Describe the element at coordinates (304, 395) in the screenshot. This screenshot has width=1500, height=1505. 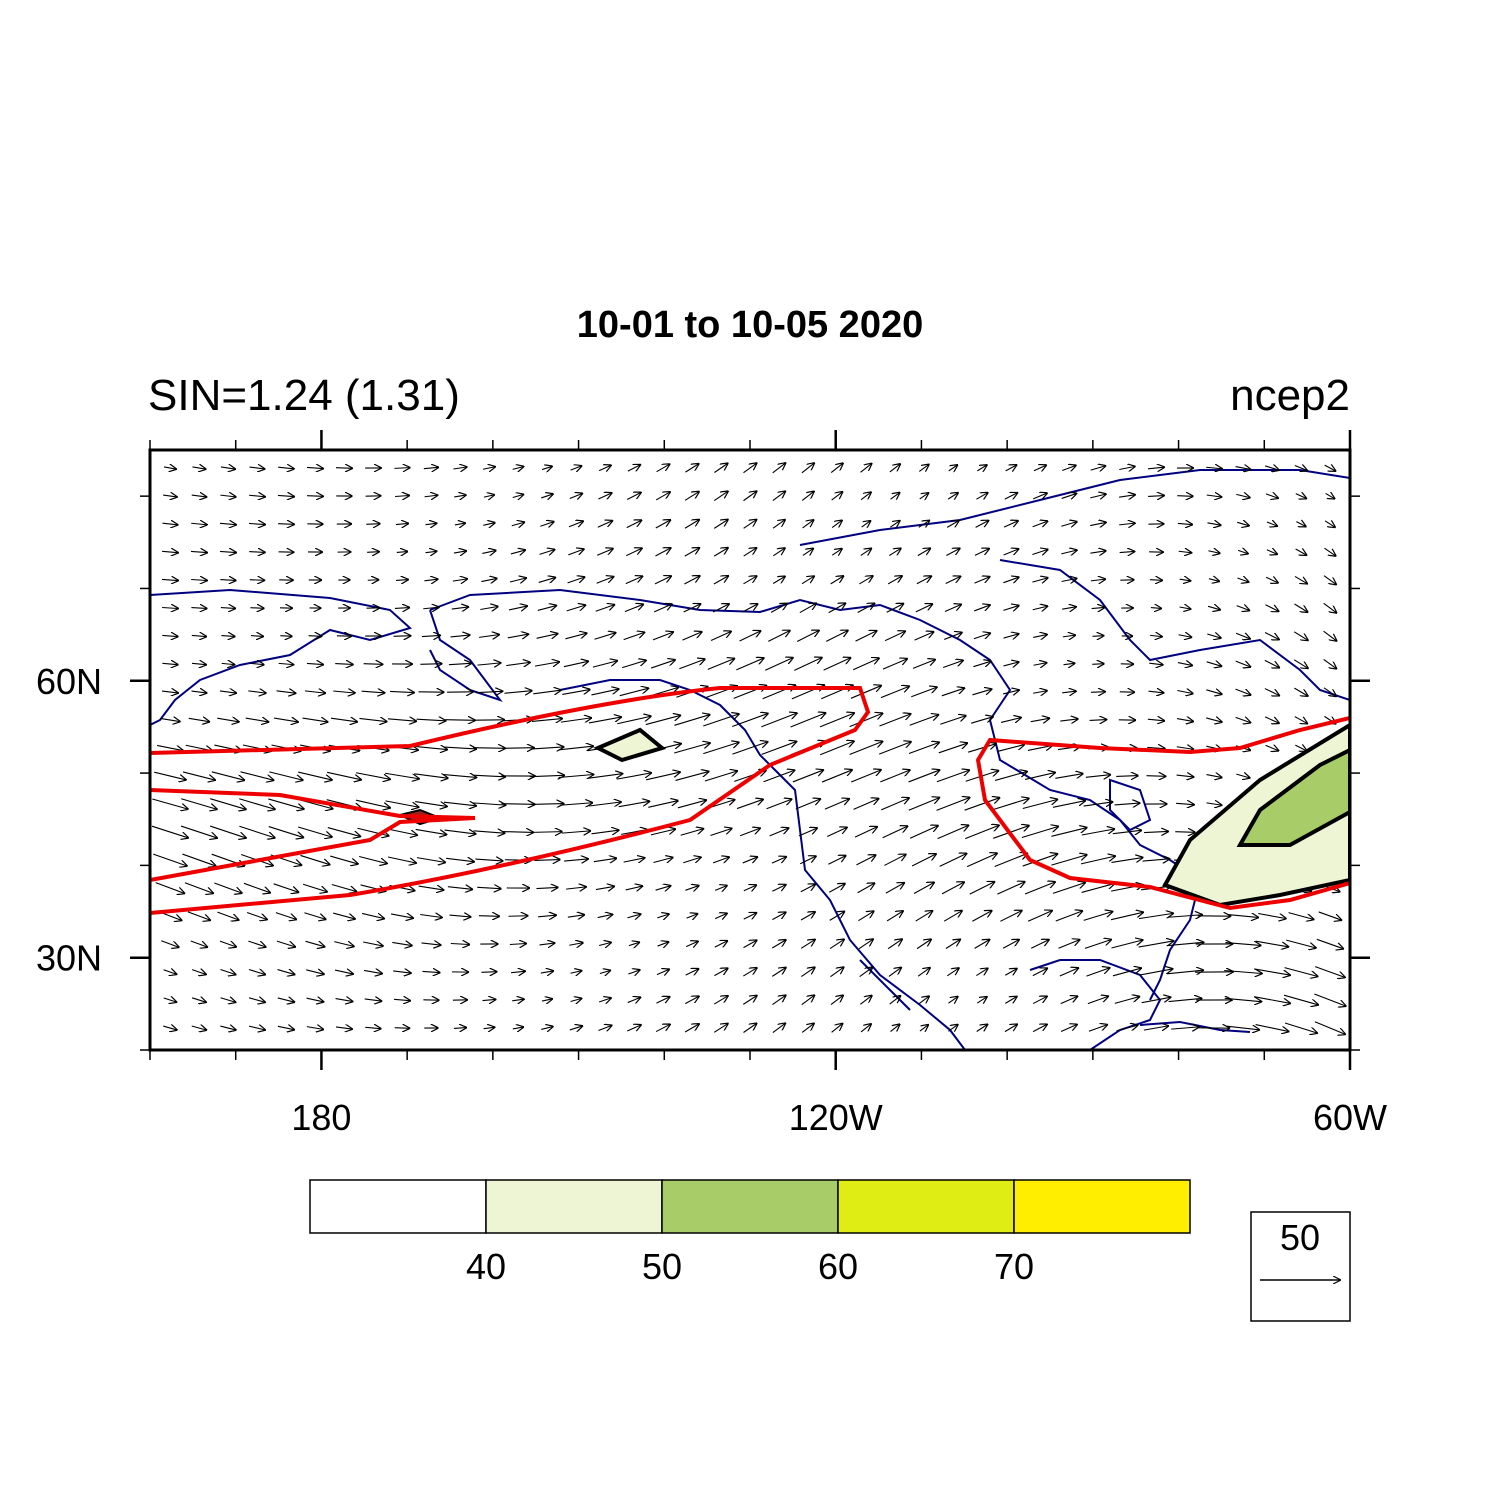
I see `left-string: SIN=1.24 (1.31)` at that location.